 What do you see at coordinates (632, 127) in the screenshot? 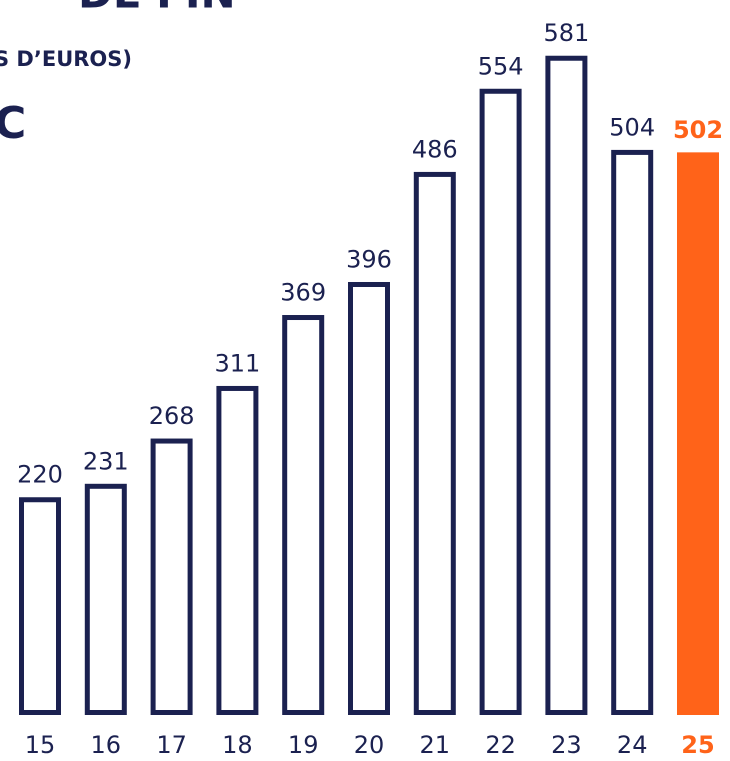
I see `value-label: 504` at bounding box center [632, 127].